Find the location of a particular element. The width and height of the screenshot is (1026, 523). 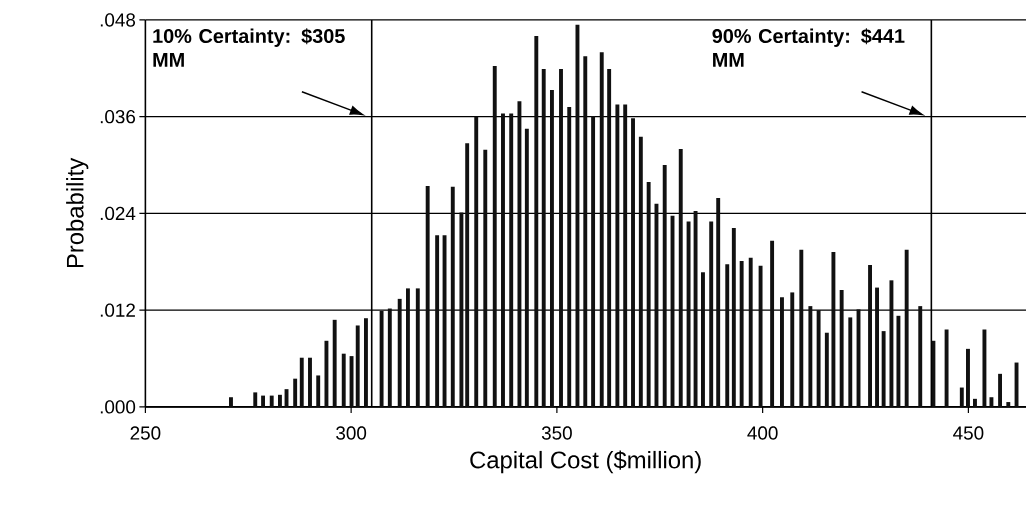

y-tick-label: .012 is located at coordinates (117, 310).